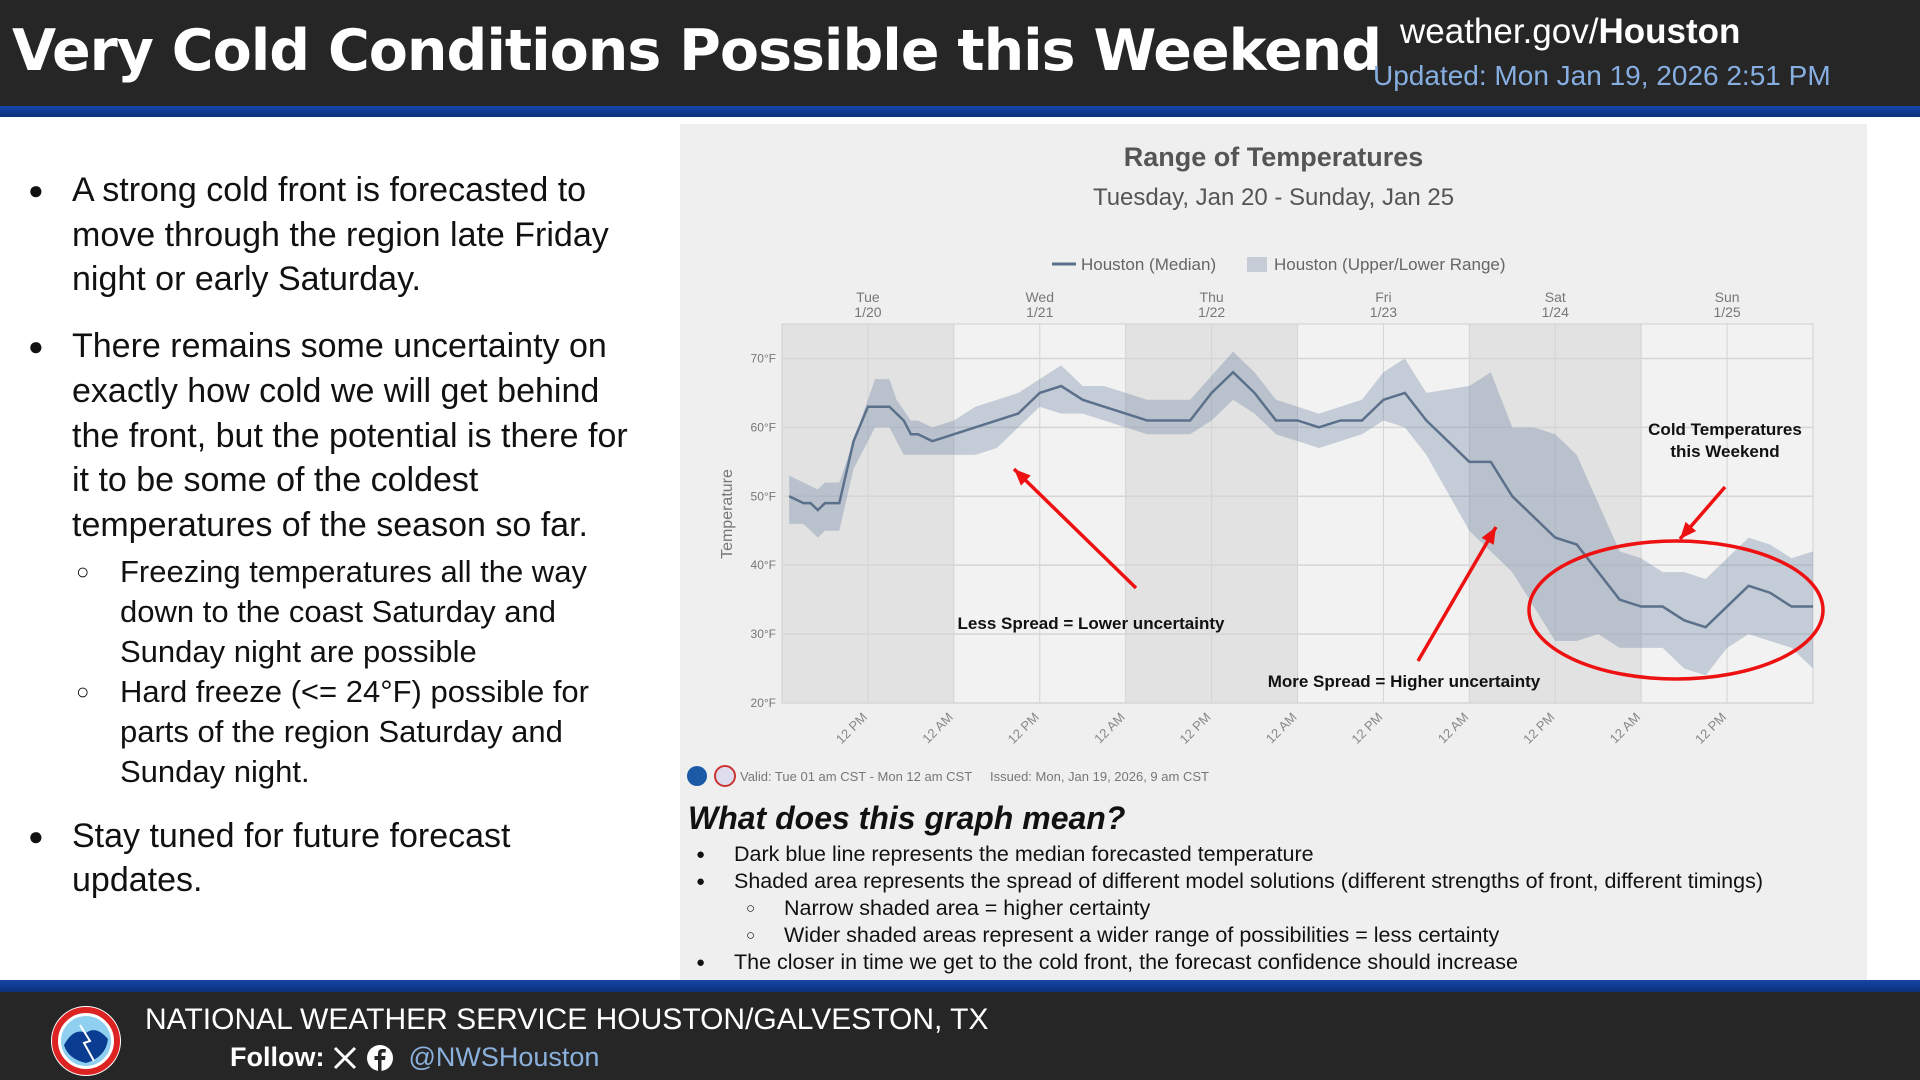  What do you see at coordinates (1688, 530) in the screenshot?
I see `arrow-cold-head` at bounding box center [1688, 530].